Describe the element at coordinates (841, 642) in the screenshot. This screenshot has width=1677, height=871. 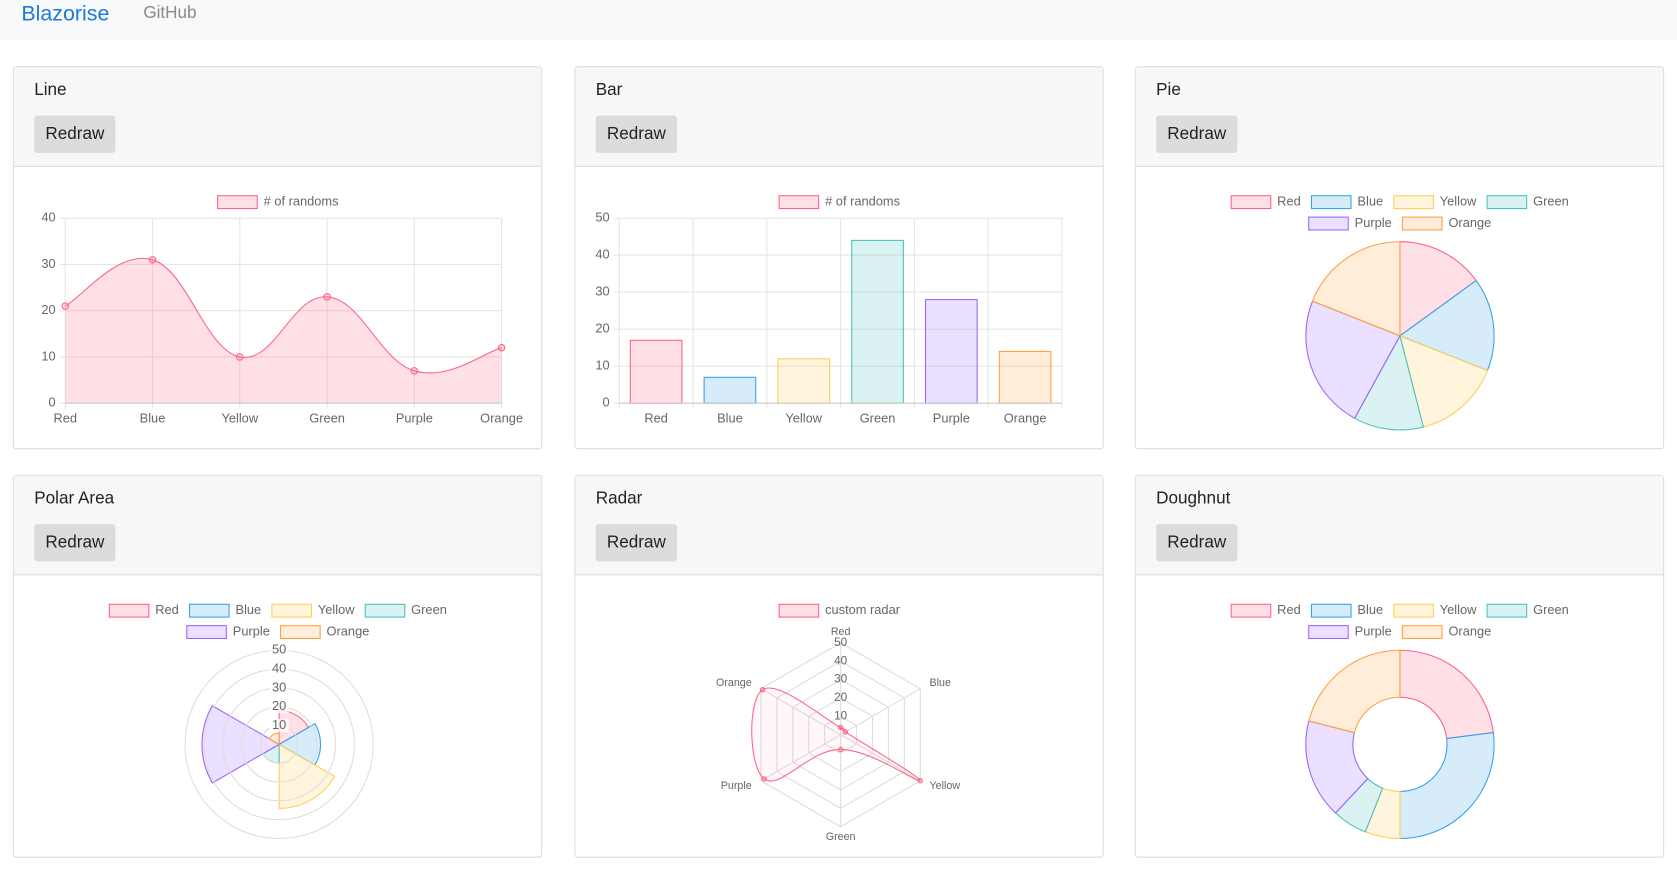
I see `r-tick-label: 50` at that location.